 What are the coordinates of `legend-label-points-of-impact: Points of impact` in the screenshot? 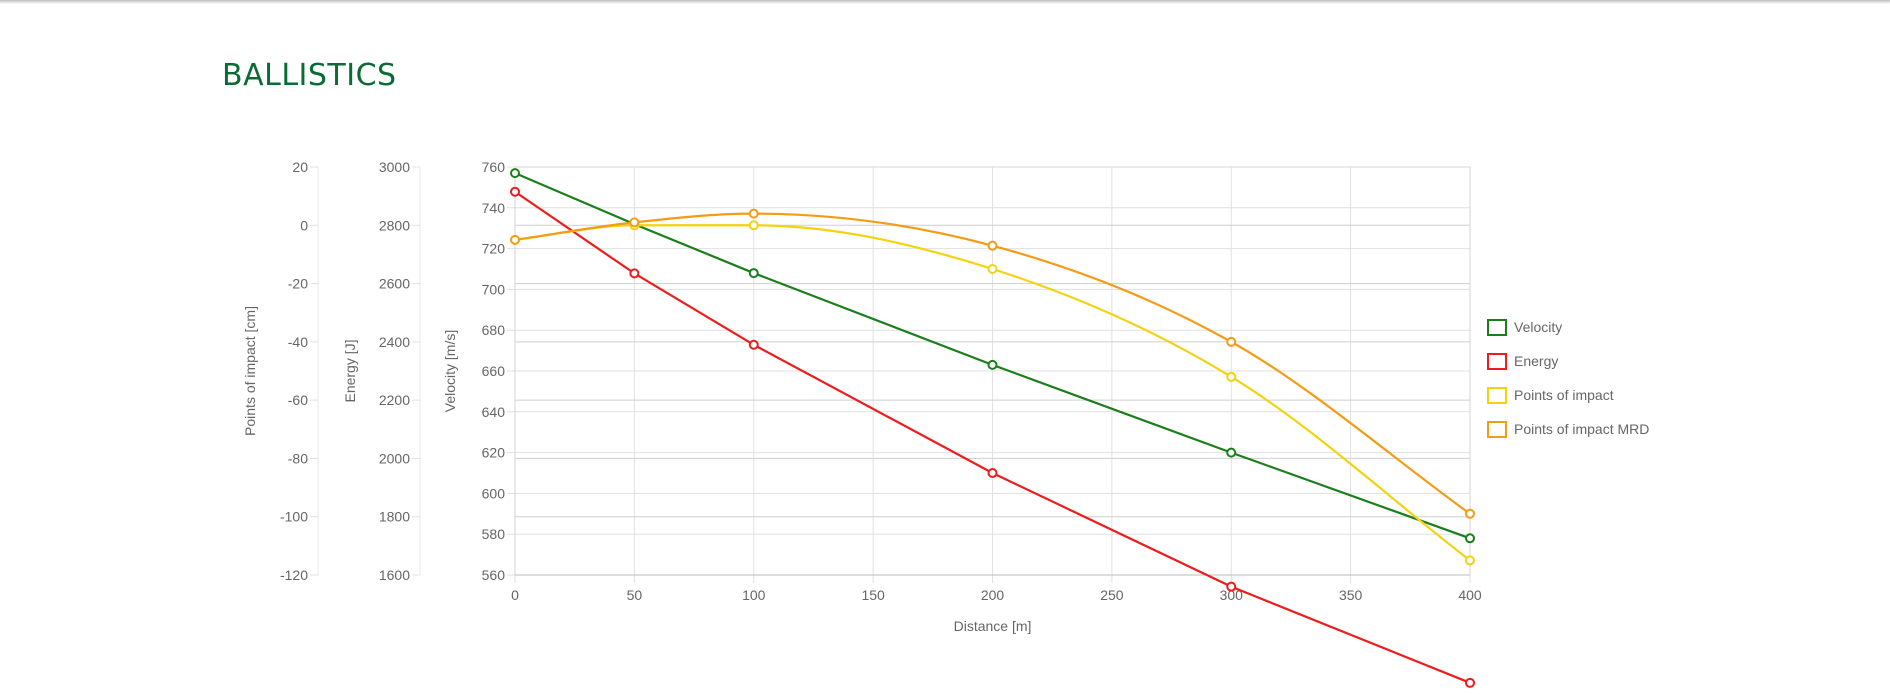 It's located at (1564, 395).